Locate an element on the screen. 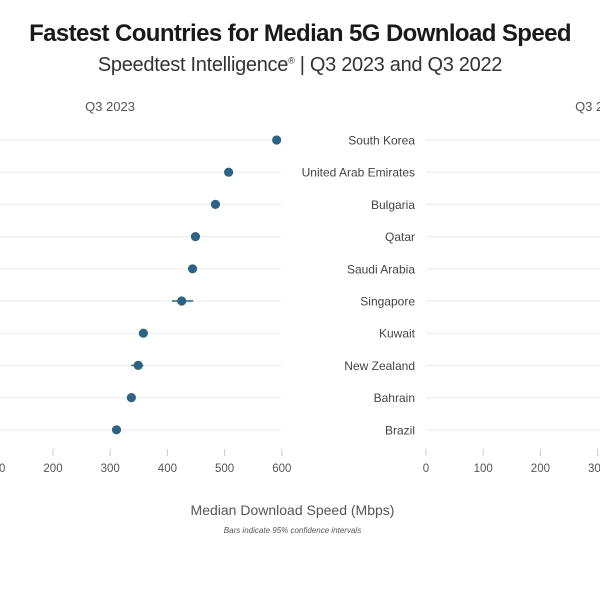  panel-title: Q3 2022 is located at coordinates (587, 106).